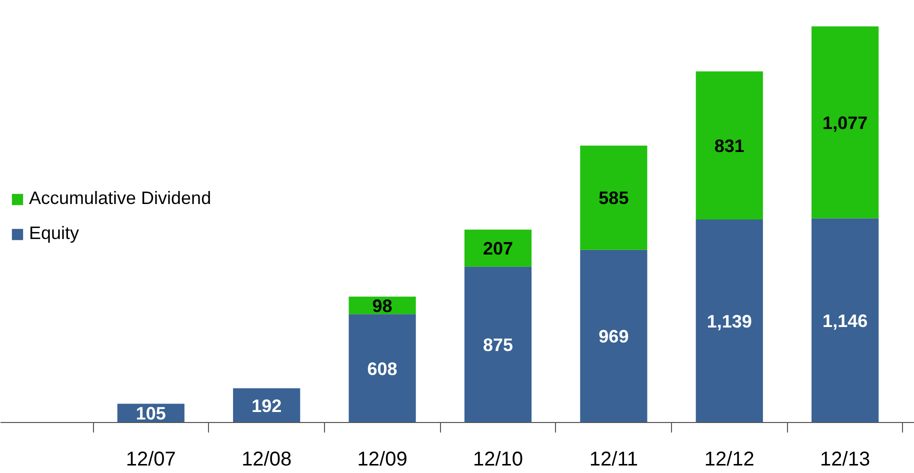 The image size is (914, 473). I want to click on data-label: 608, so click(382, 368).